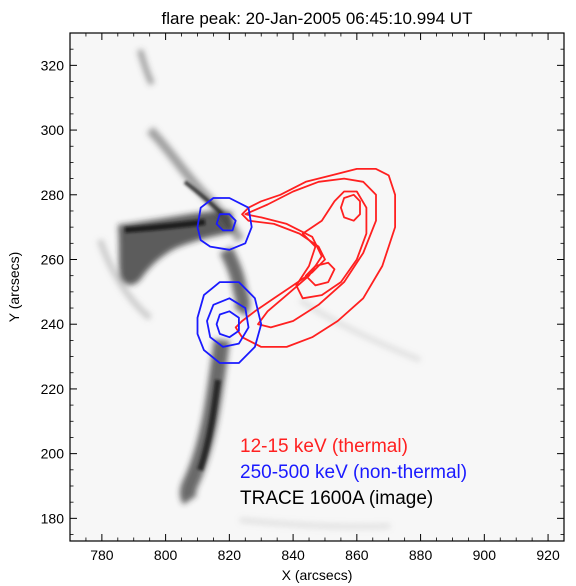 This screenshot has width=576, height=586. I want to click on plot-title: flare peak: 20-Jan-2005 06:45:10.994 UT, so click(317, 18).